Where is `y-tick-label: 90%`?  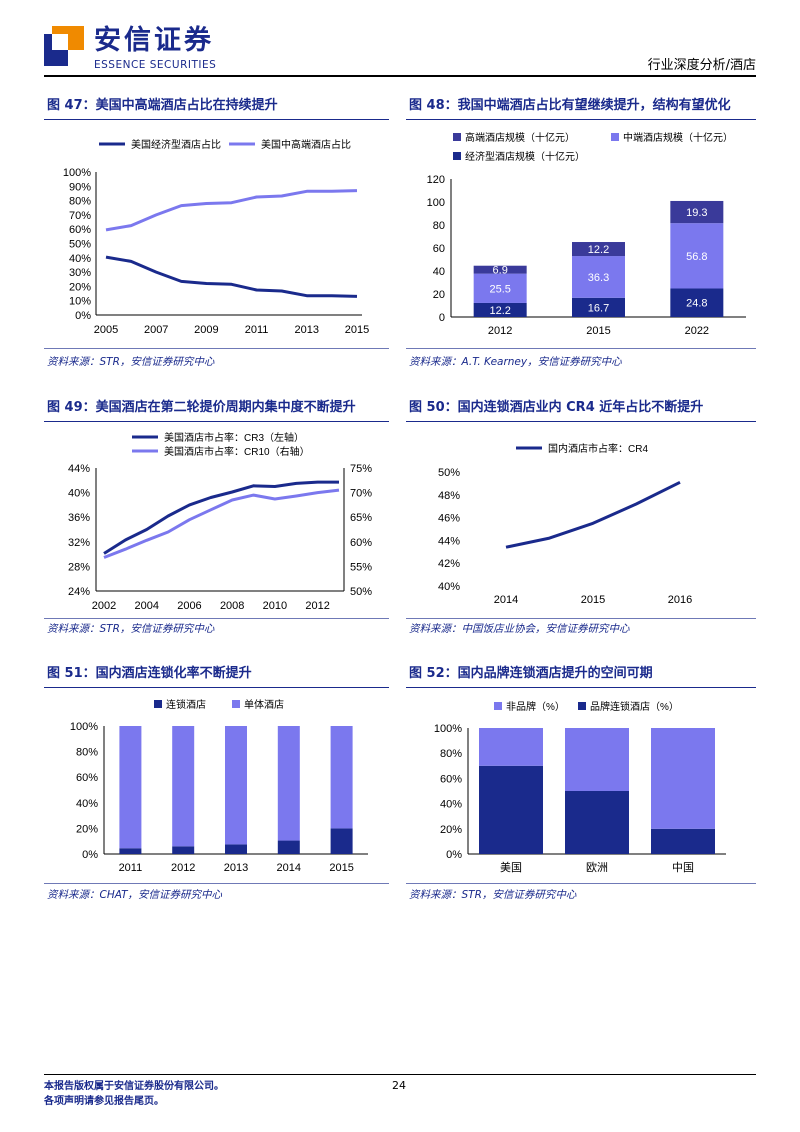
y-tick-label: 90% is located at coordinates (80, 187).